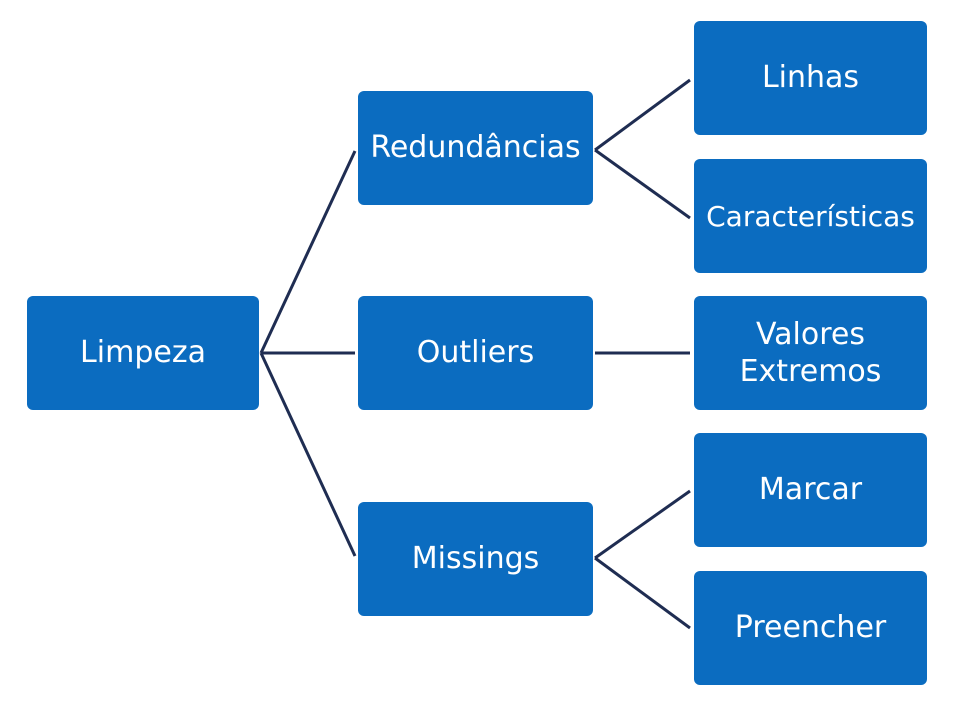  I want to click on node-redundancias-label: Redundâncias, so click(475, 148).